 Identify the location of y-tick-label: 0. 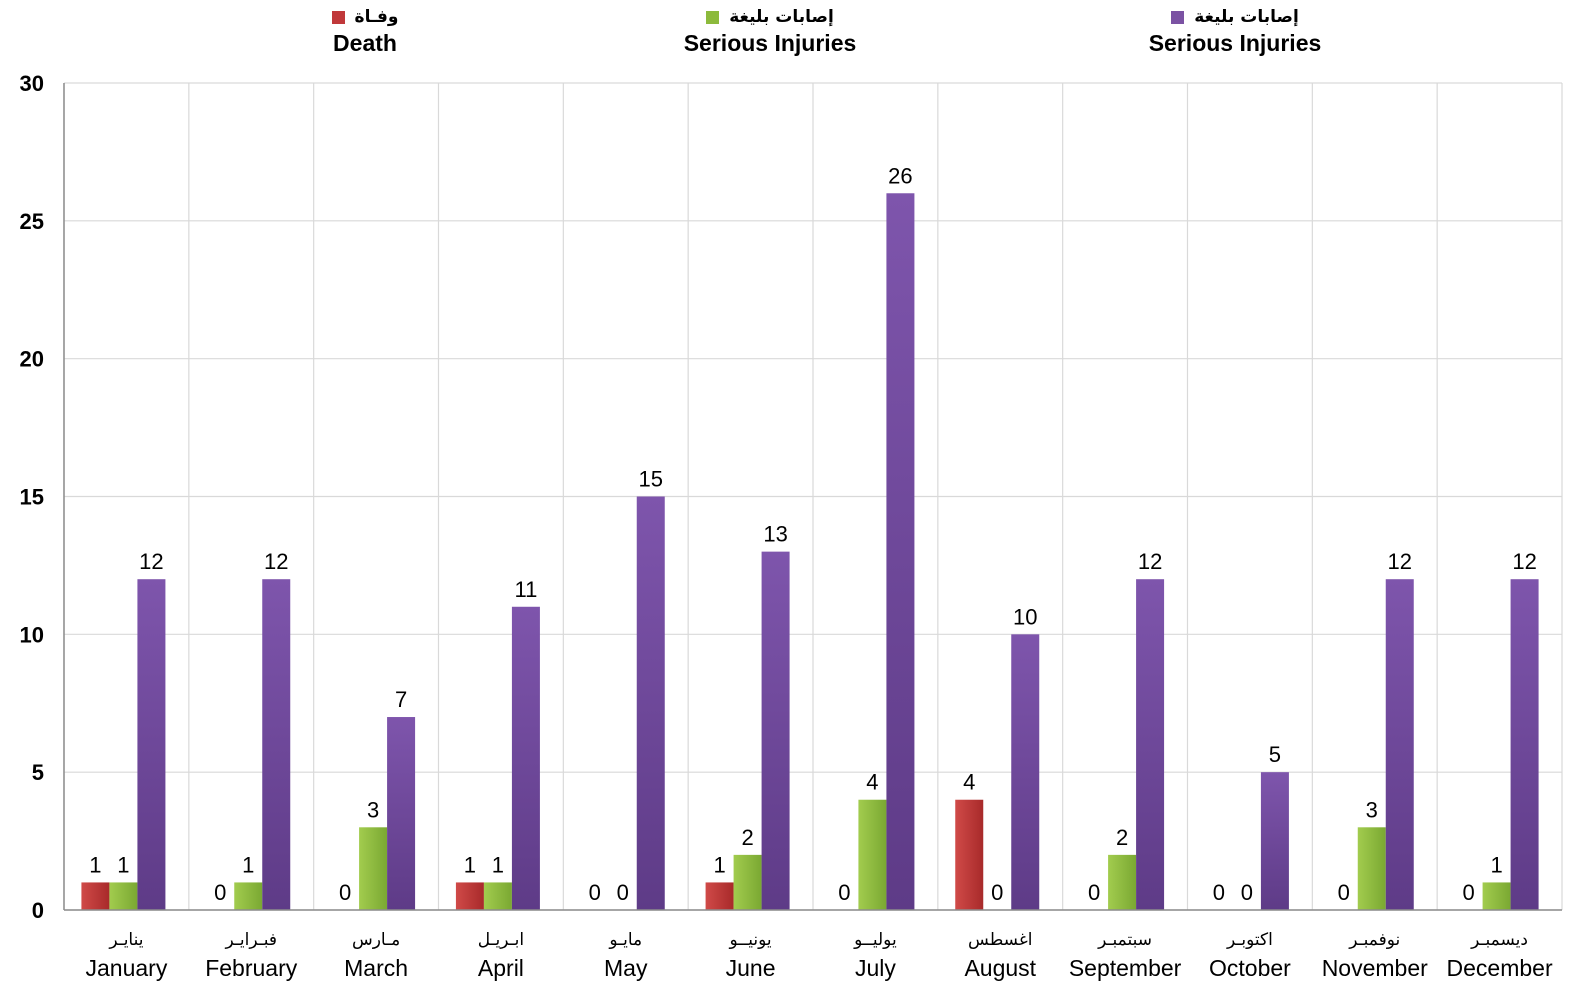
(38, 910).